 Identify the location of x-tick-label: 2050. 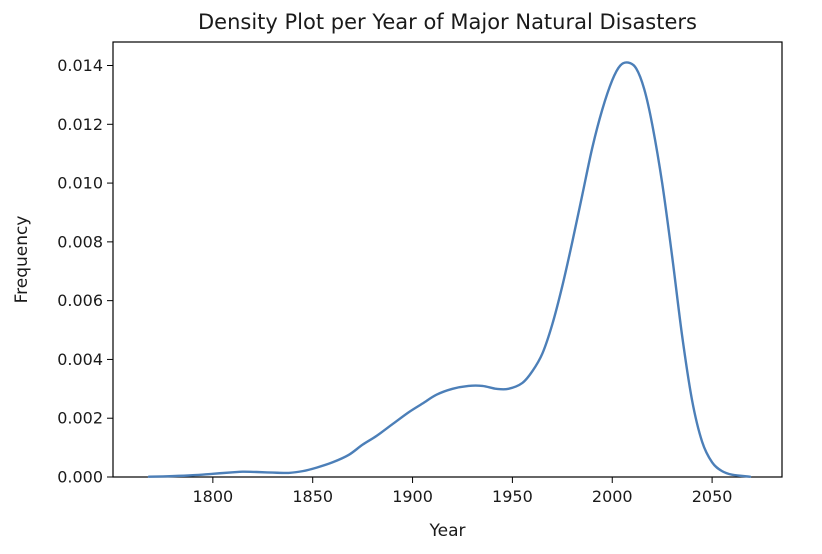
(712, 496).